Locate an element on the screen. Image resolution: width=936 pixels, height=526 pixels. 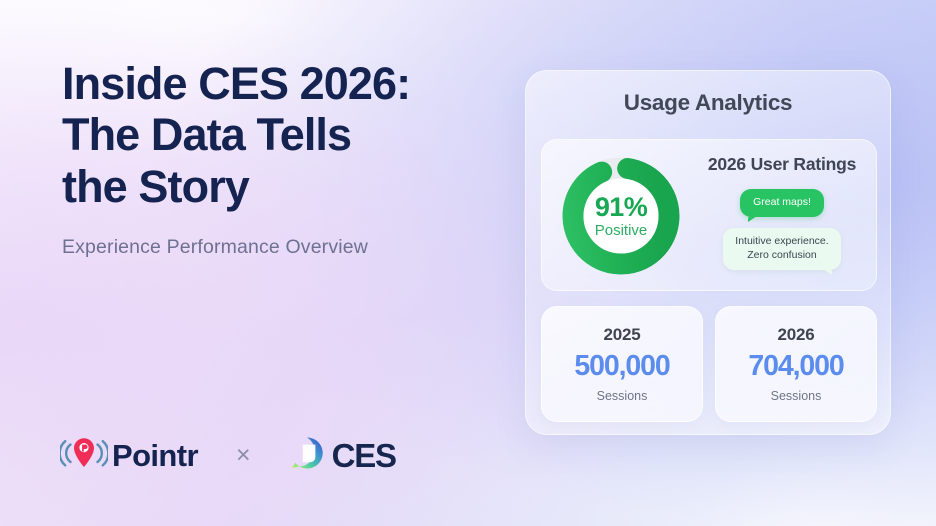
ces-bubble-icon is located at coordinates (307, 455).